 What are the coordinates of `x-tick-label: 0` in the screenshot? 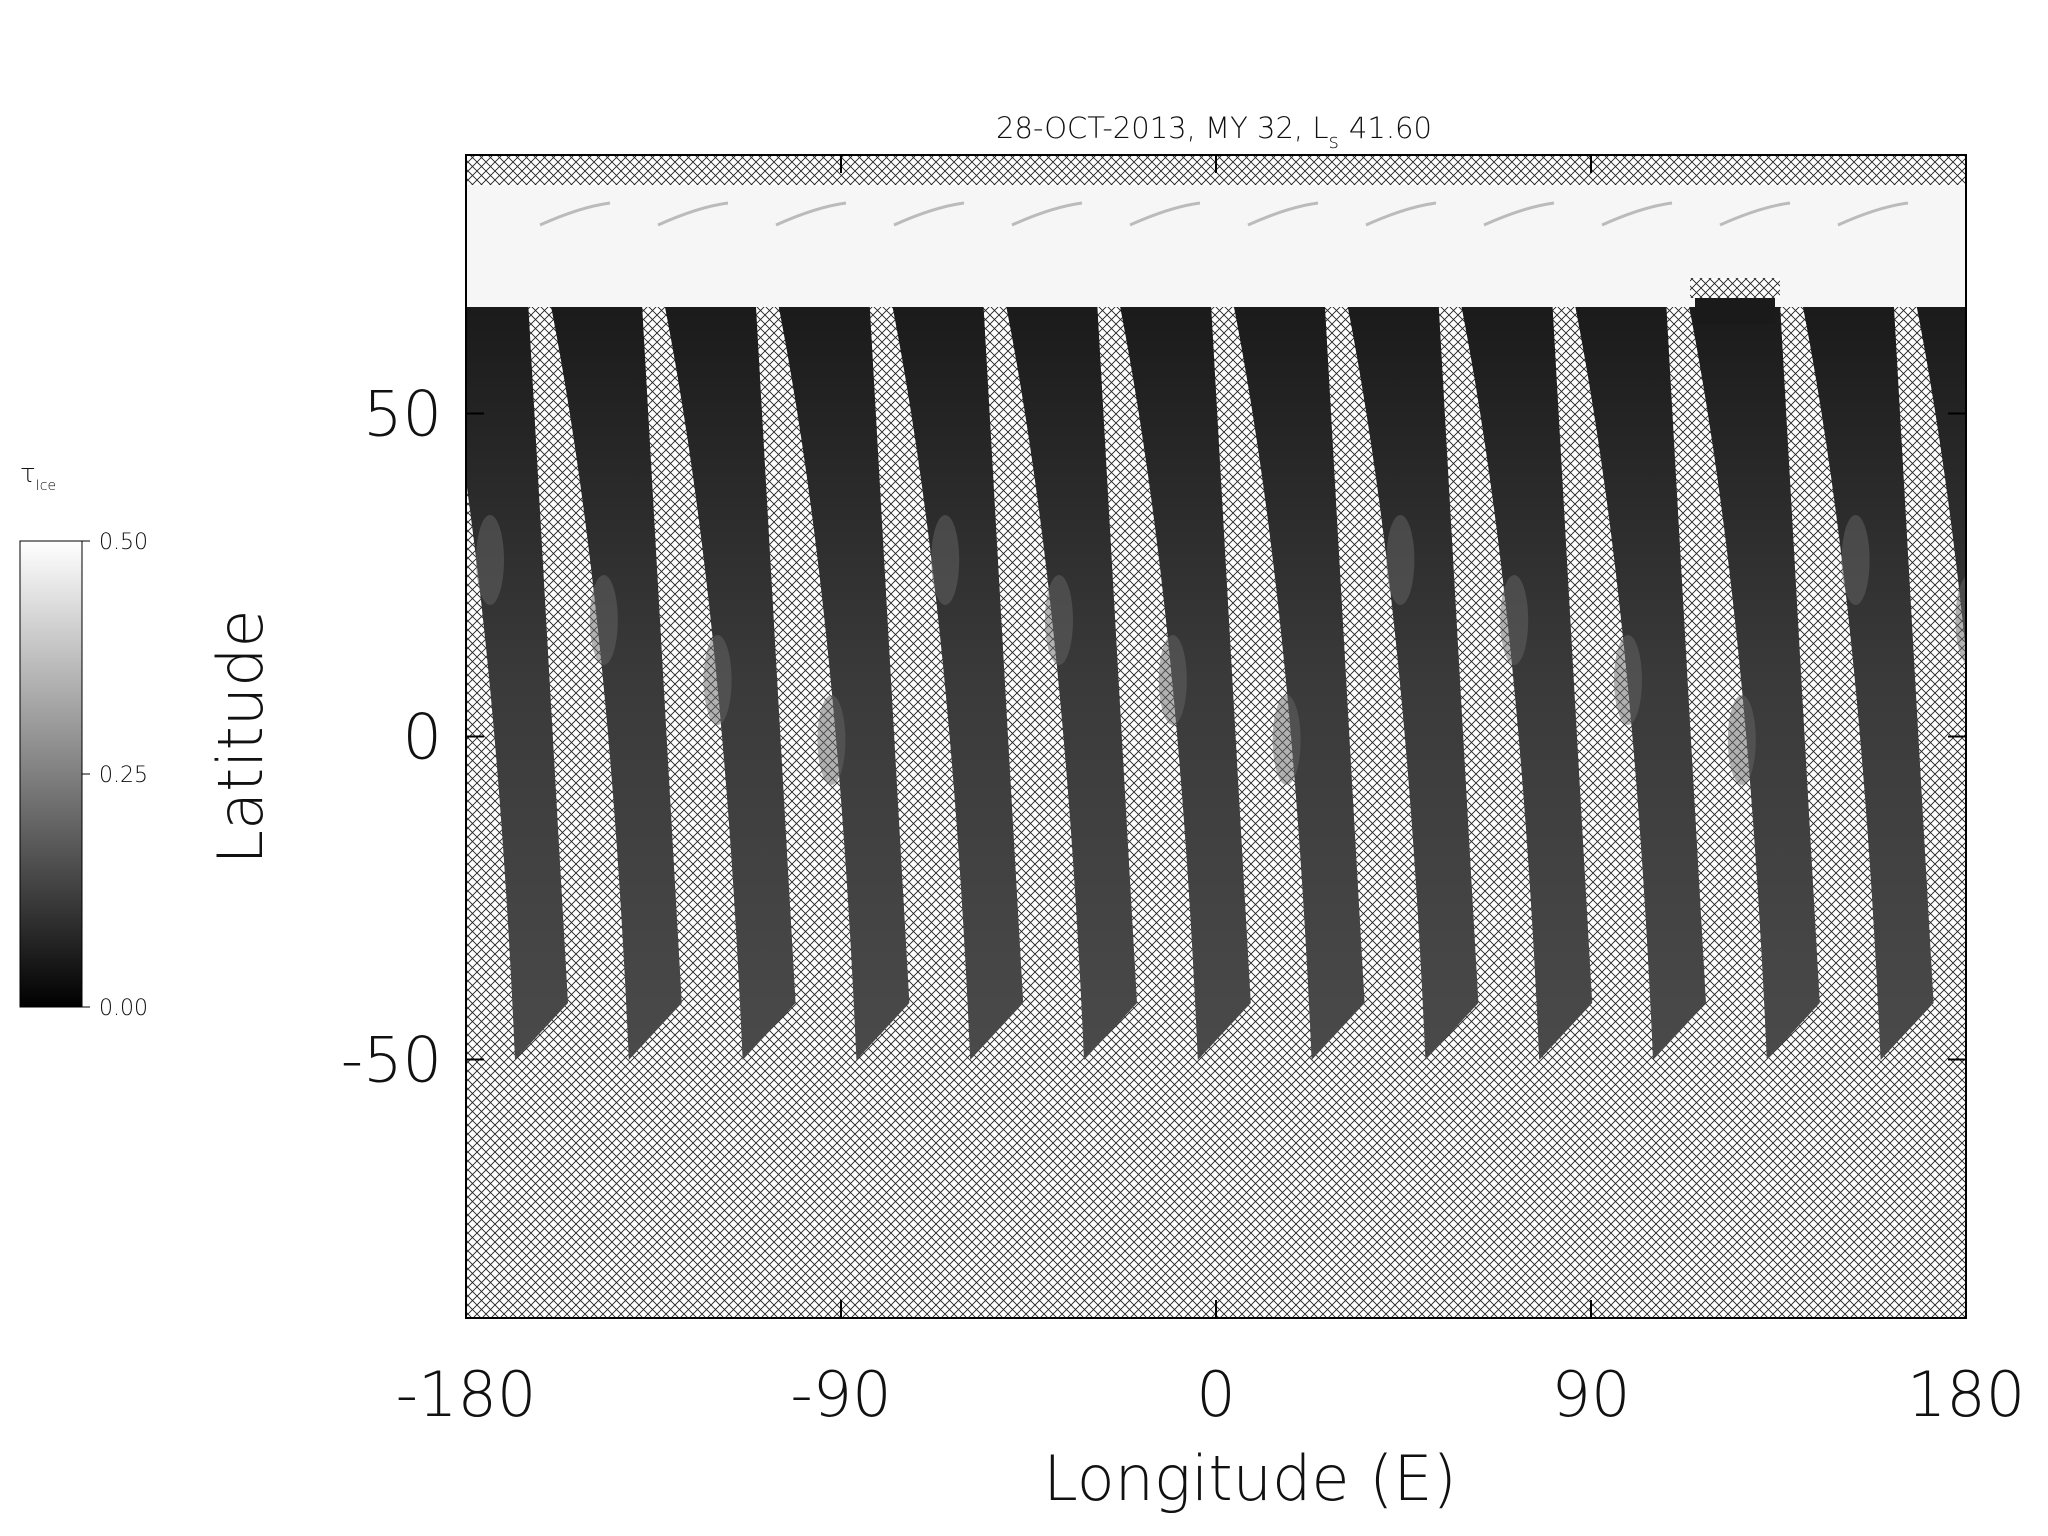 It's located at (1215, 1394).